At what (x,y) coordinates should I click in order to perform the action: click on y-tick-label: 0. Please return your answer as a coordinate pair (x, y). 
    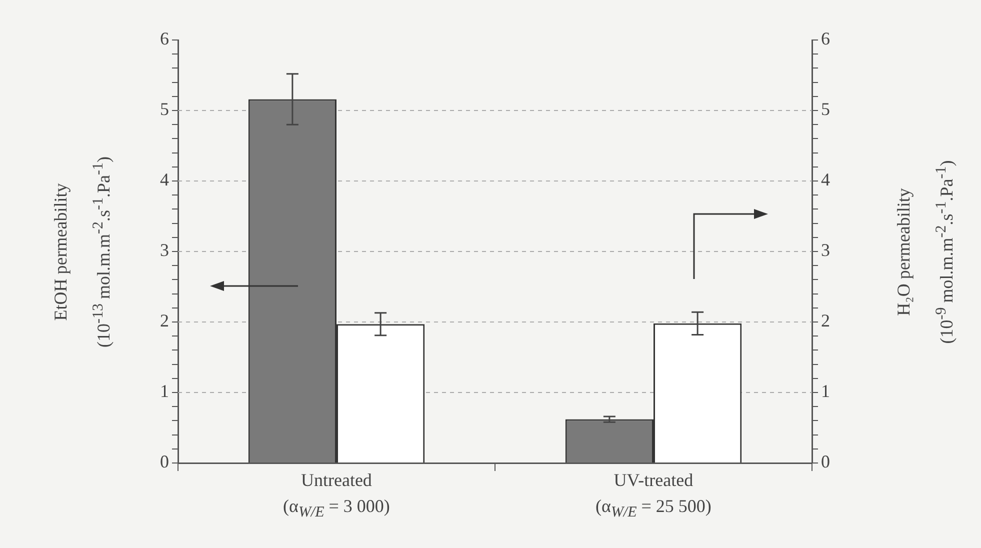
    Looking at the image, I should click on (164, 462).